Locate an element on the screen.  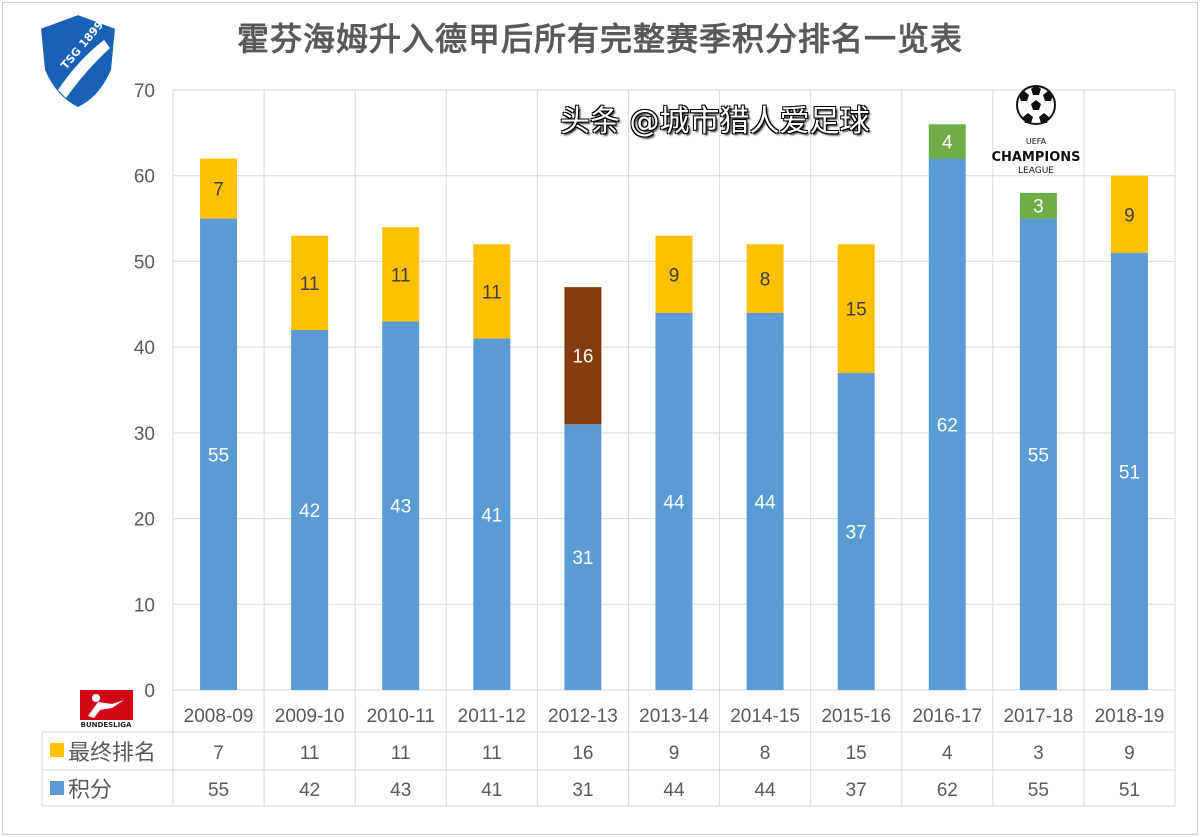
y-tick-label: 10 is located at coordinates (144, 605).